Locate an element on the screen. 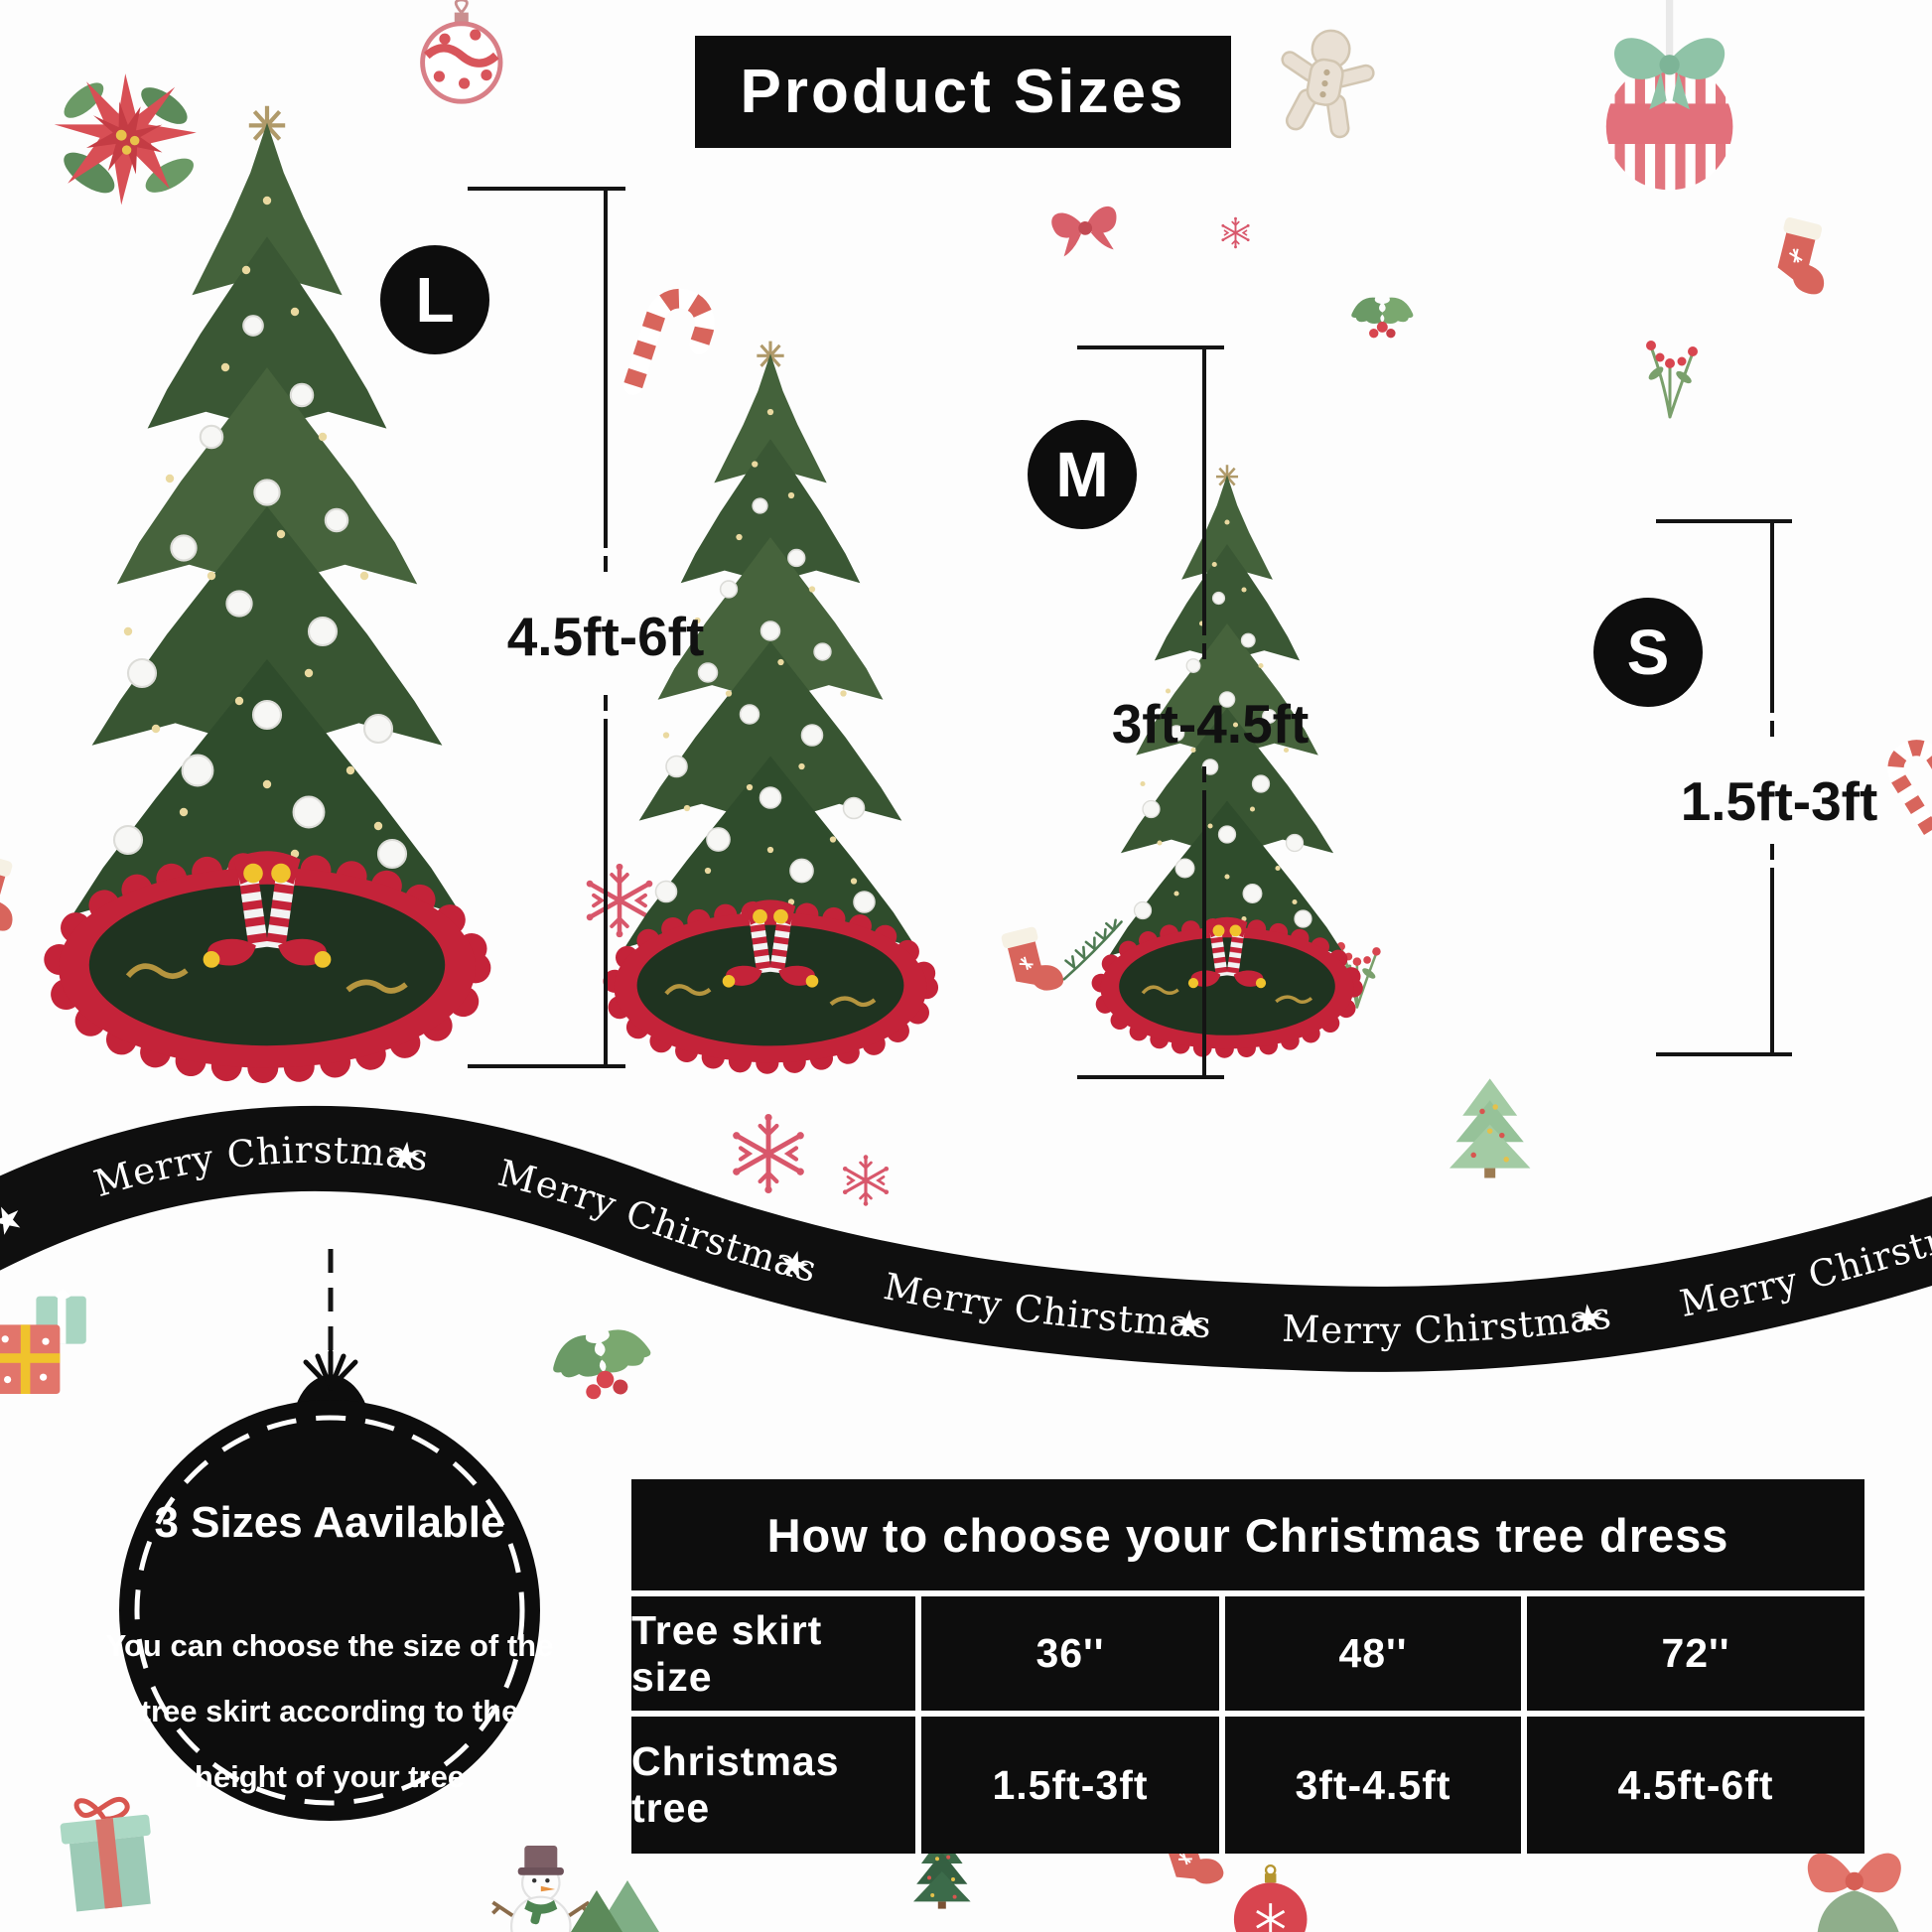  size-range-medium: 3ft-4.5ft is located at coordinates (1211, 724).